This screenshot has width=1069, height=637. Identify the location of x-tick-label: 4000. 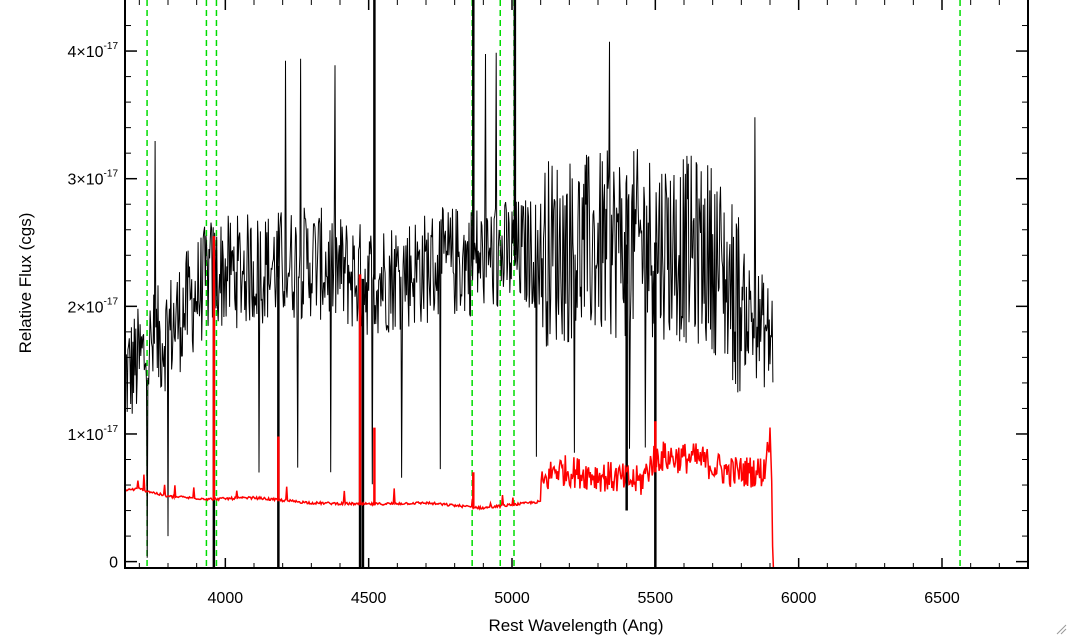
(226, 598).